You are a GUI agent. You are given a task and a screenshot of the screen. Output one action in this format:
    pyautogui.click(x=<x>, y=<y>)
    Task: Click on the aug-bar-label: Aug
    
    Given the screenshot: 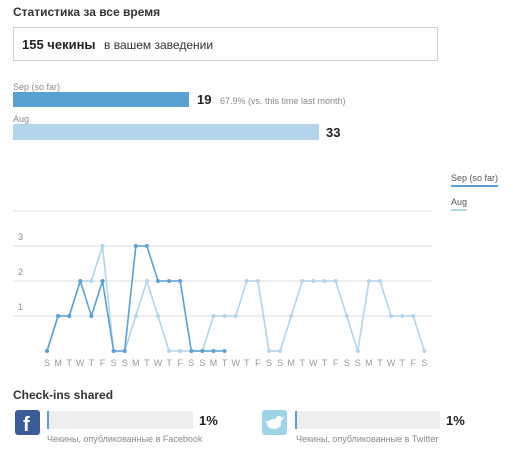 What is the action you would take?
    pyautogui.click(x=21, y=119)
    